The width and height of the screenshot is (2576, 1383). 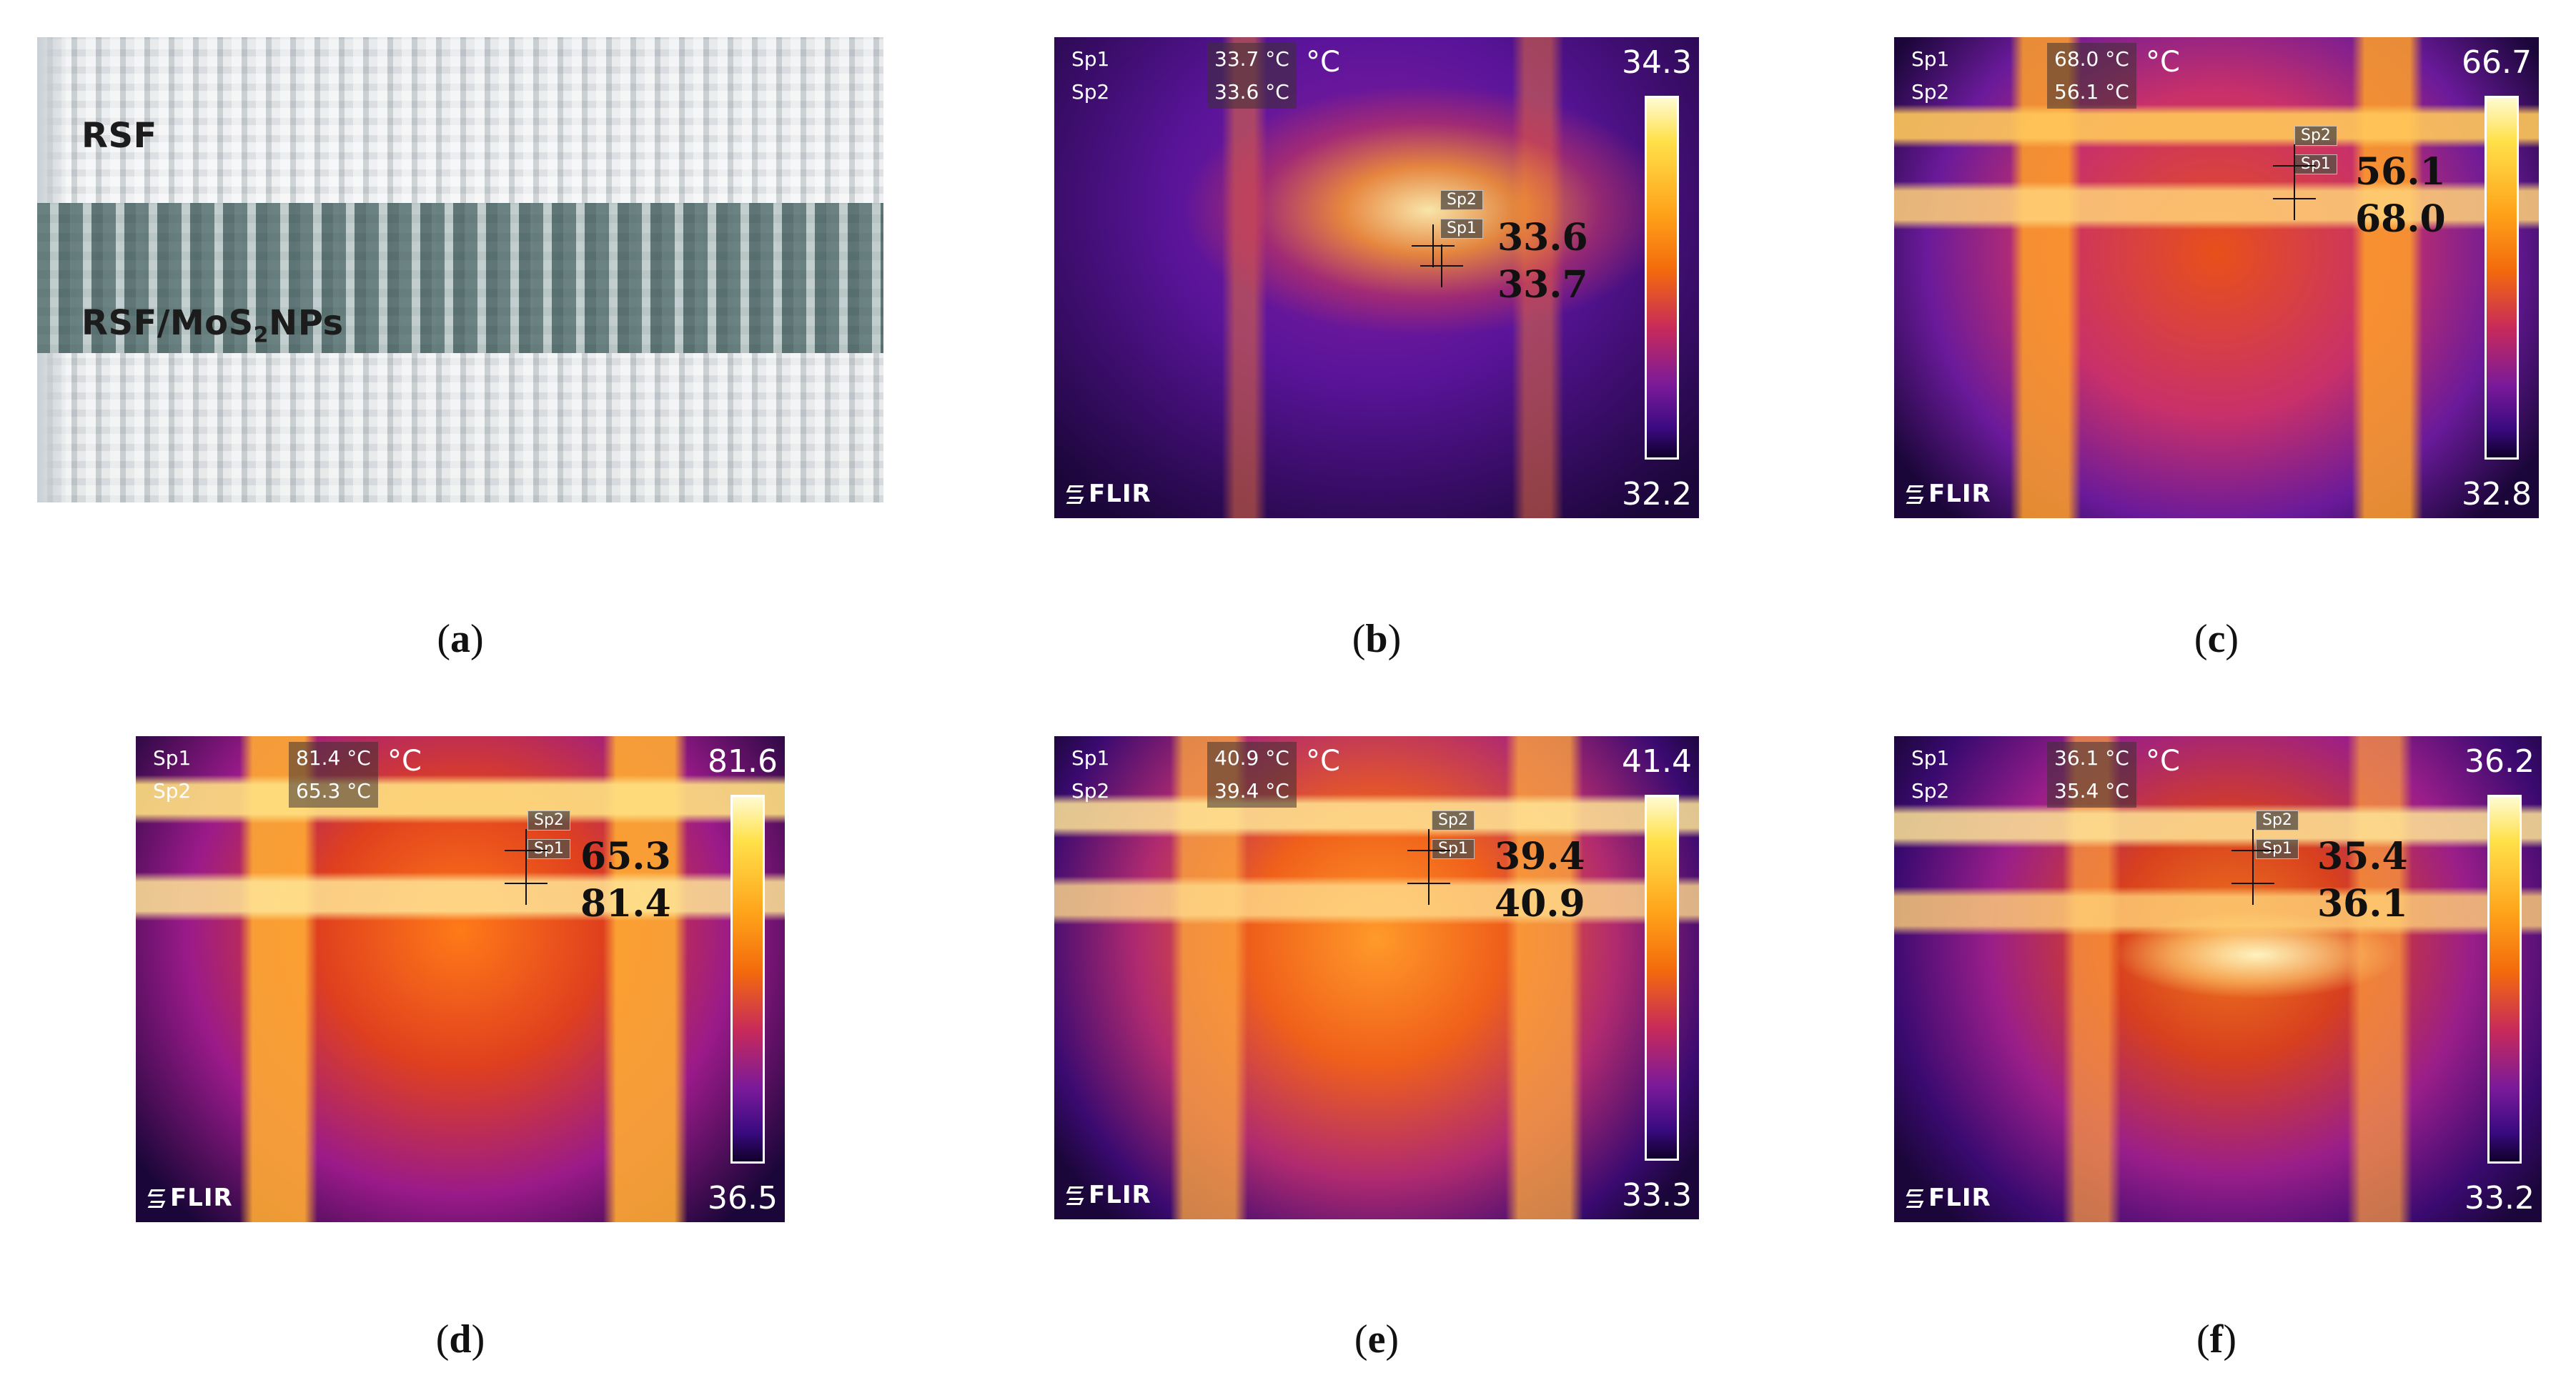 I want to click on annotation-values: 33.6 33.7, so click(x=1542, y=261).